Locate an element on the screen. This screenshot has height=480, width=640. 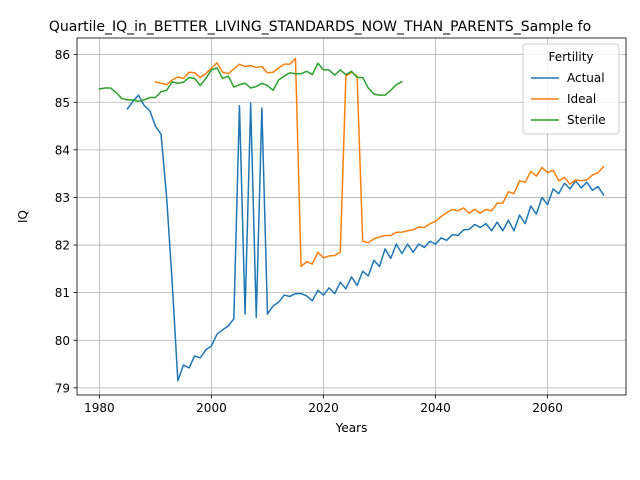
y-tick-label: 86 is located at coordinates (62, 55).